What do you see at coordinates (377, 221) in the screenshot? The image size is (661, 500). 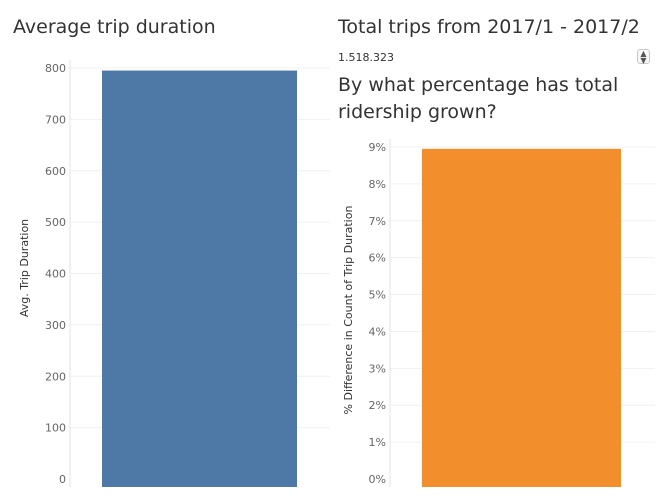 I see `y-tick-label: 7%` at bounding box center [377, 221].